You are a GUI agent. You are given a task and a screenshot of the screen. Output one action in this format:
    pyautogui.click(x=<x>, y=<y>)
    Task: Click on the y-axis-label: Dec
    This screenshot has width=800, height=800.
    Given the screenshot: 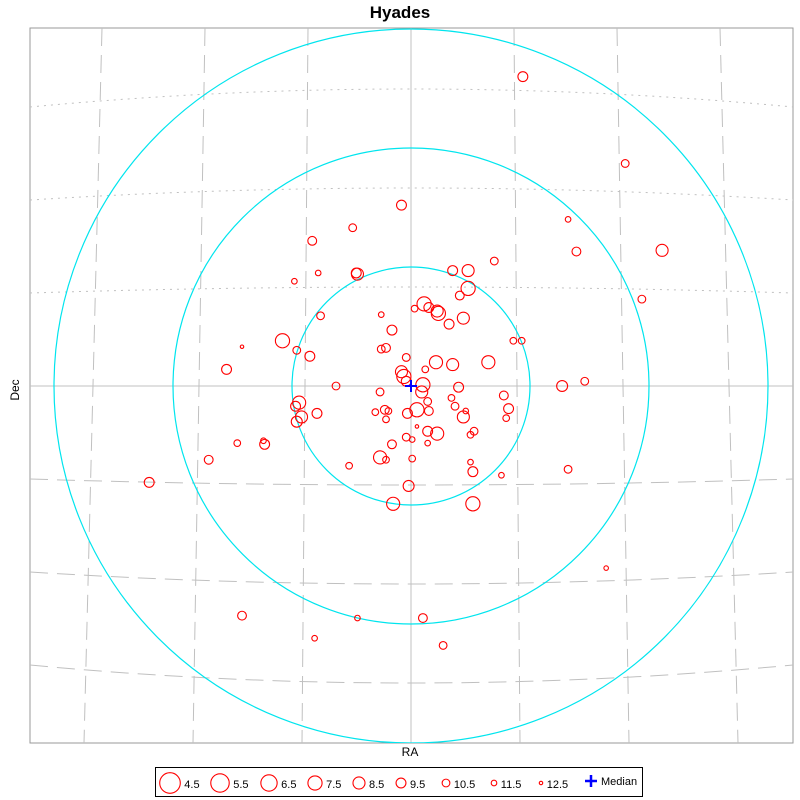 What is the action you would take?
    pyautogui.click(x=15, y=390)
    